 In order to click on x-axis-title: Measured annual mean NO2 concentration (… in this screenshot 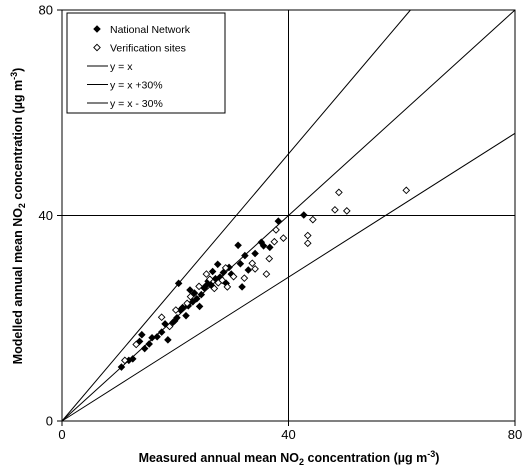, I will do `click(289, 458)`.